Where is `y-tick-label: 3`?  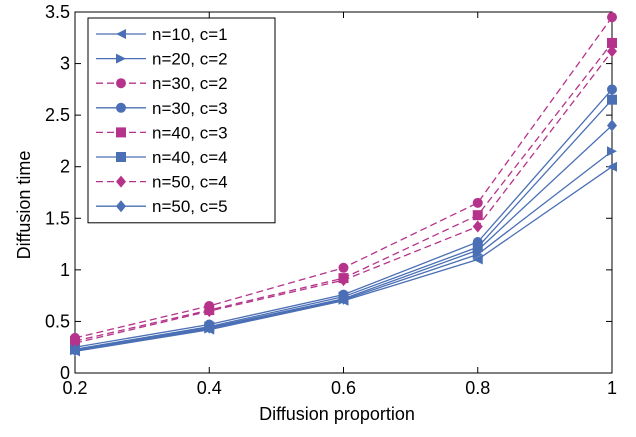
y-tick-label: 3 is located at coordinates (65, 64).